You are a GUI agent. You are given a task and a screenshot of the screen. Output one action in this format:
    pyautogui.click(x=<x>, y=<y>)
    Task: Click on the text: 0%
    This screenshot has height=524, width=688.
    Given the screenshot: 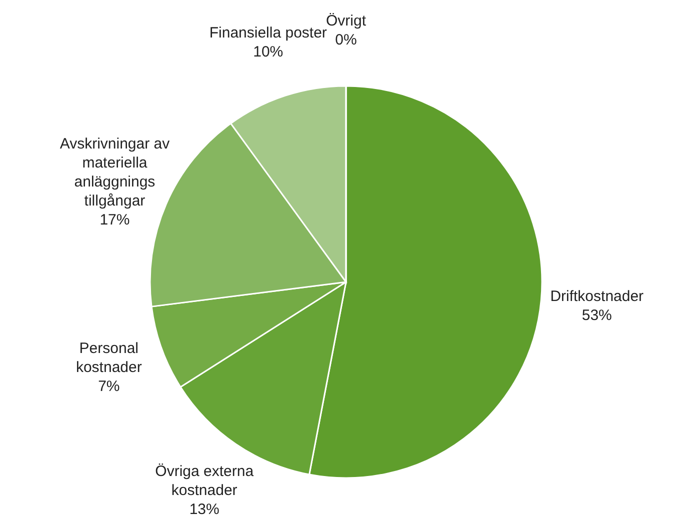 What is the action you would take?
    pyautogui.click(x=346, y=39)
    